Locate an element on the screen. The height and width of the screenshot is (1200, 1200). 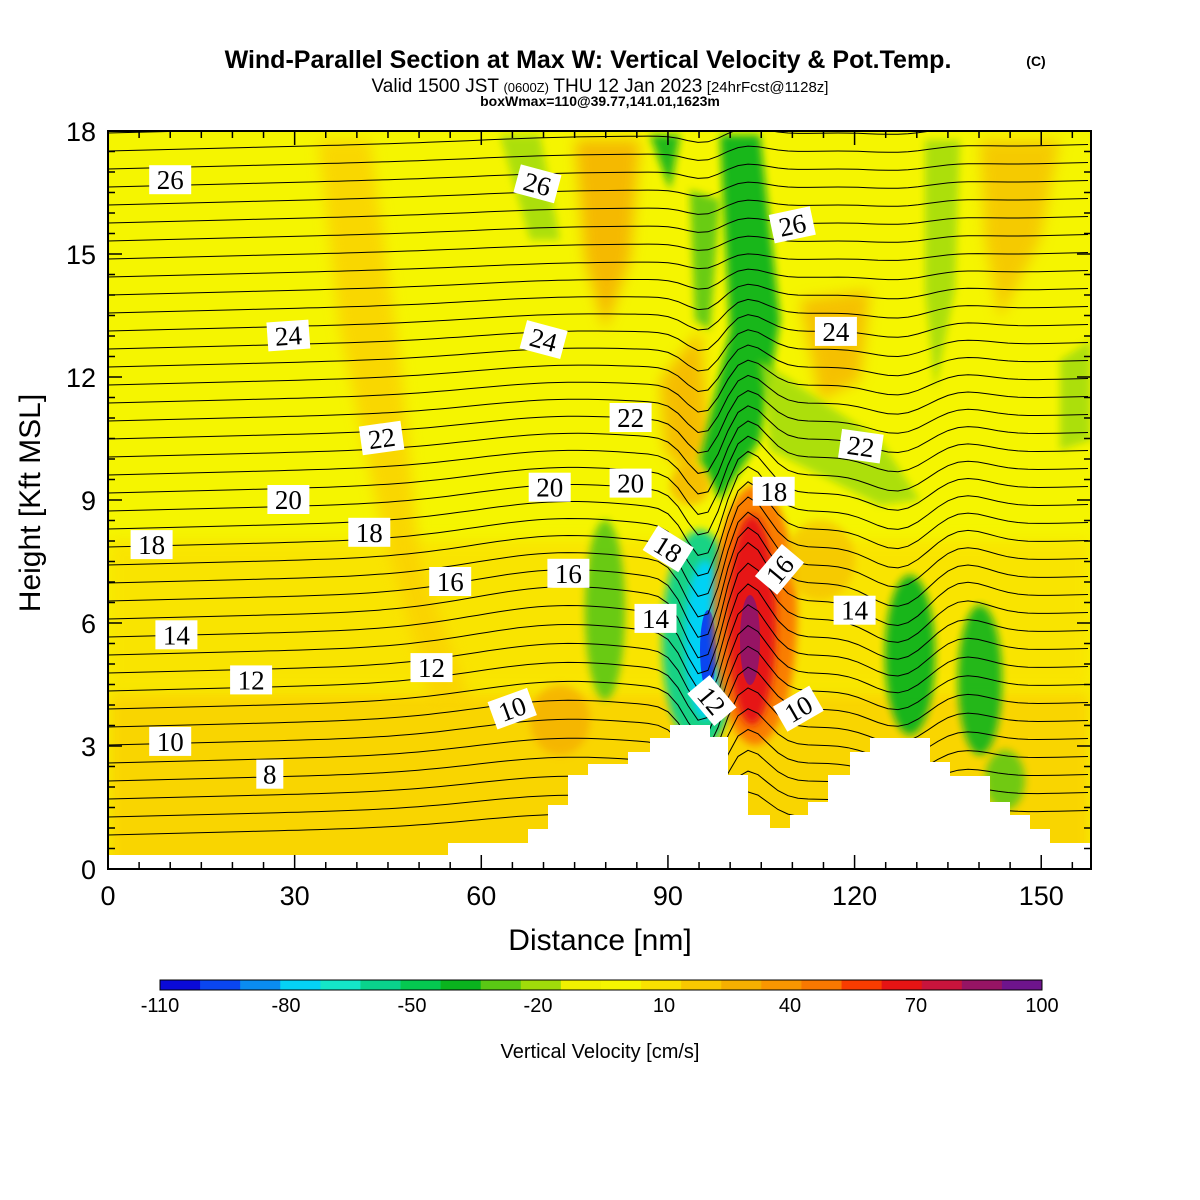
isentrope-label-text: 14 is located at coordinates (855, 611).